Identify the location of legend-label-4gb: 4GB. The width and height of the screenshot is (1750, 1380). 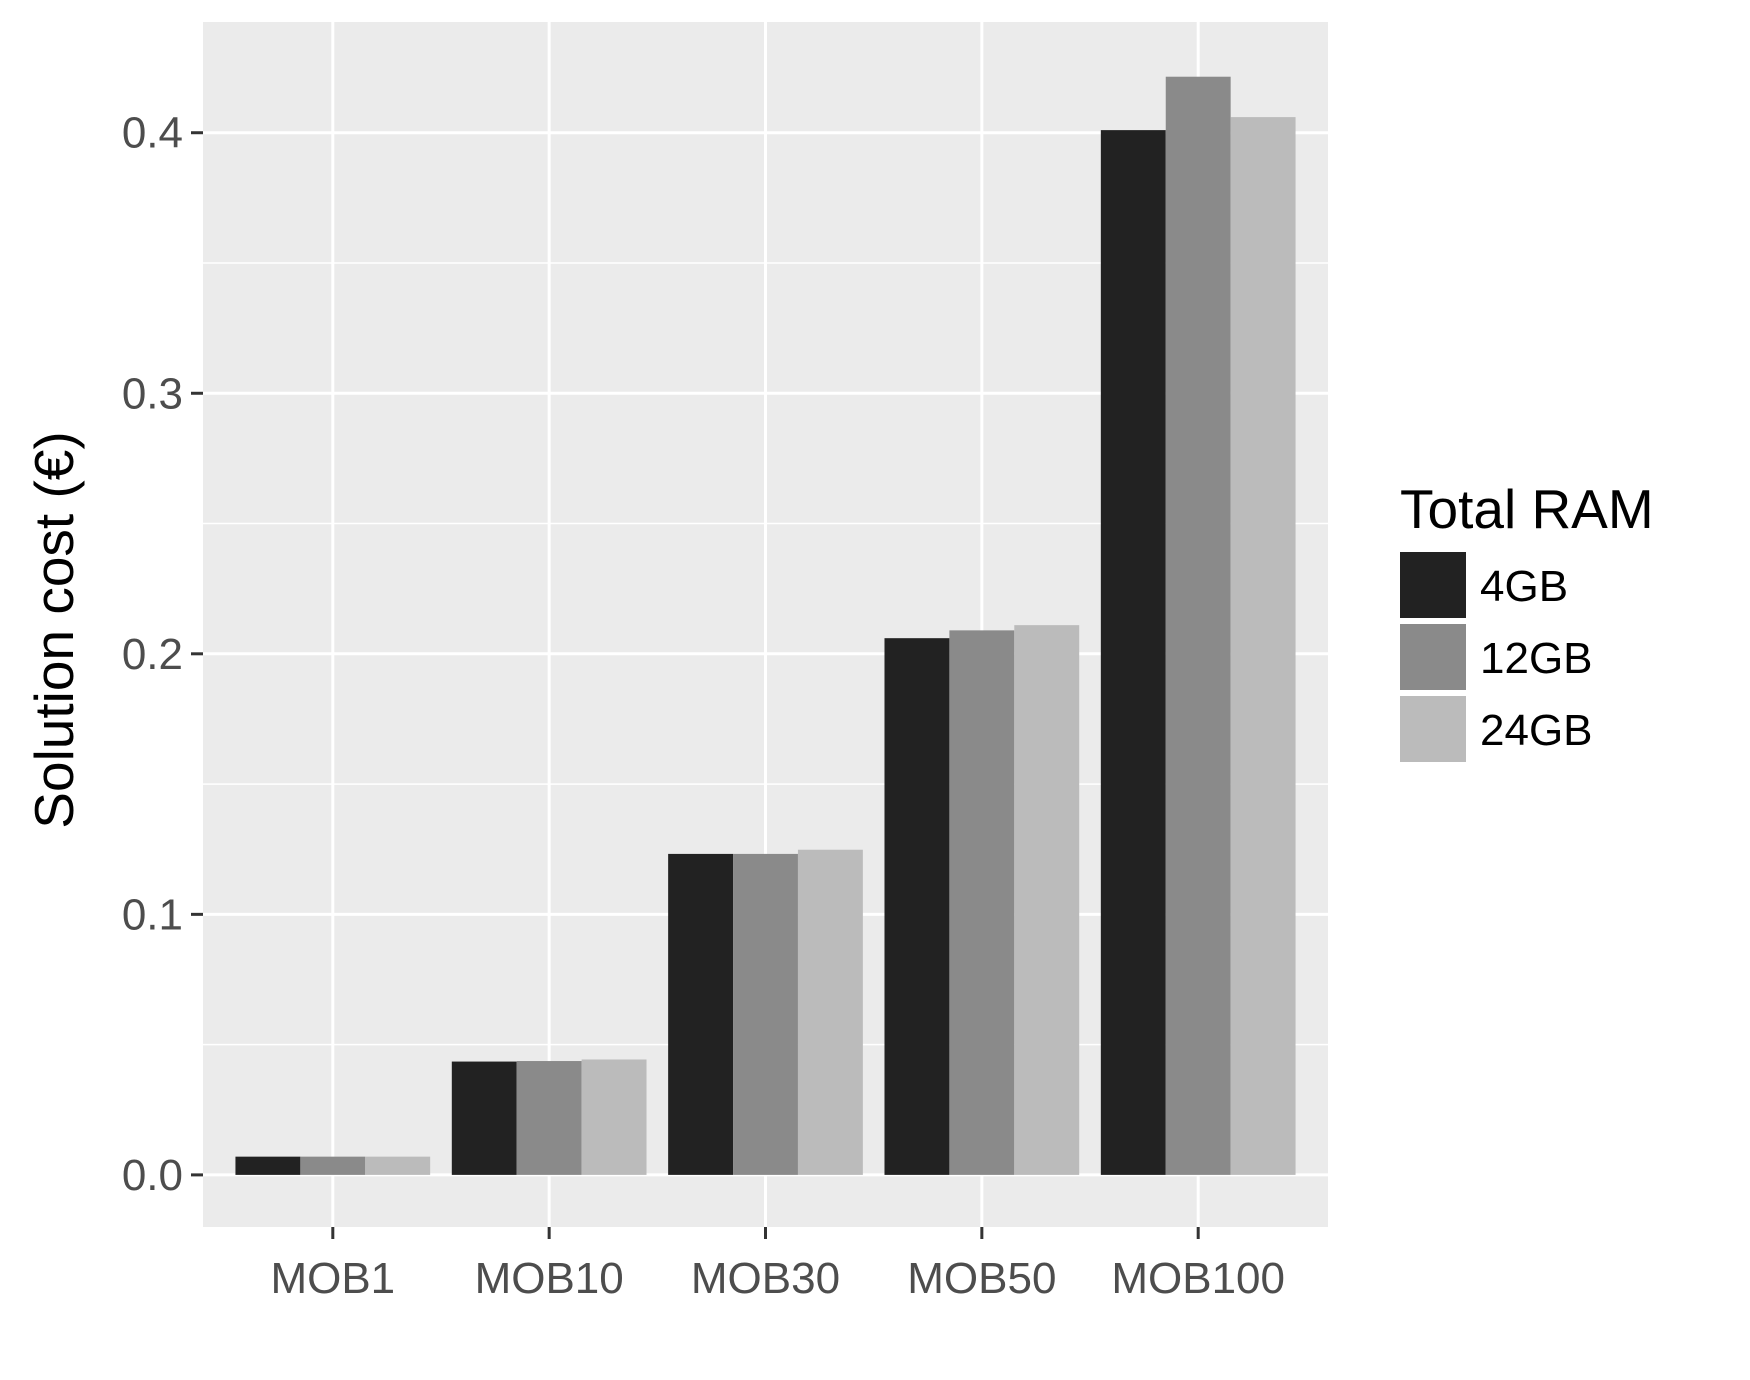
(1524, 586).